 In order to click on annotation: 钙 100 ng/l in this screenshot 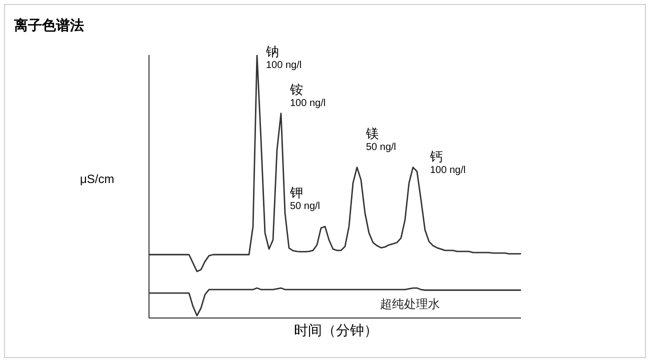, I will do `click(448, 163)`.